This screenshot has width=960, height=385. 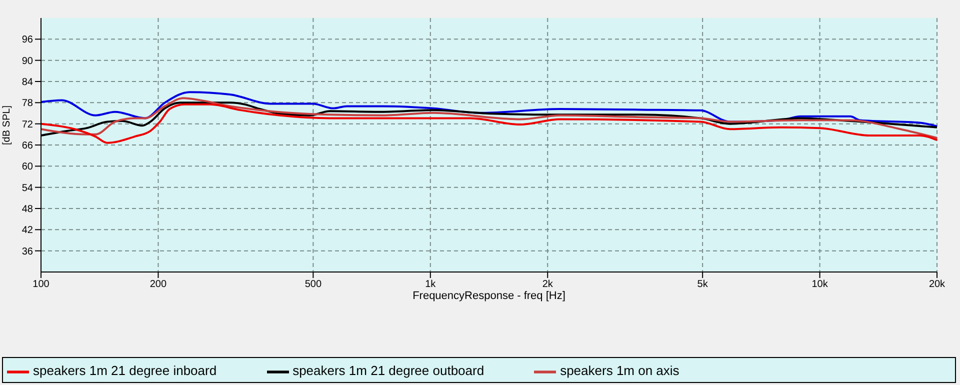 I want to click on y-tick-label: 78, so click(x=28, y=104).